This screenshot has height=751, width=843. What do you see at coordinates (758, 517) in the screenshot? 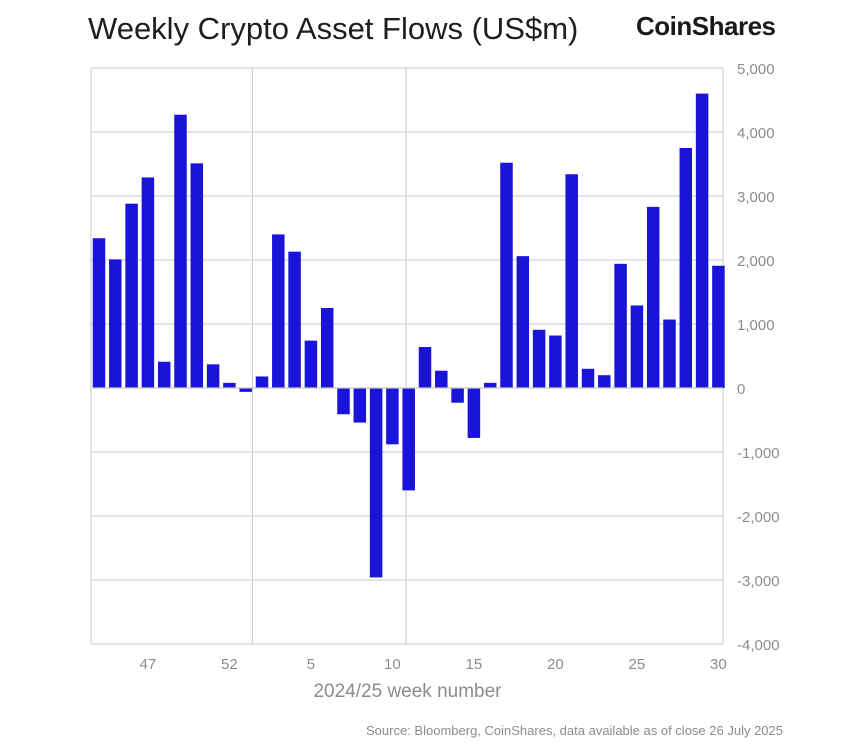
I see `y-tick-label: -2,000` at bounding box center [758, 517].